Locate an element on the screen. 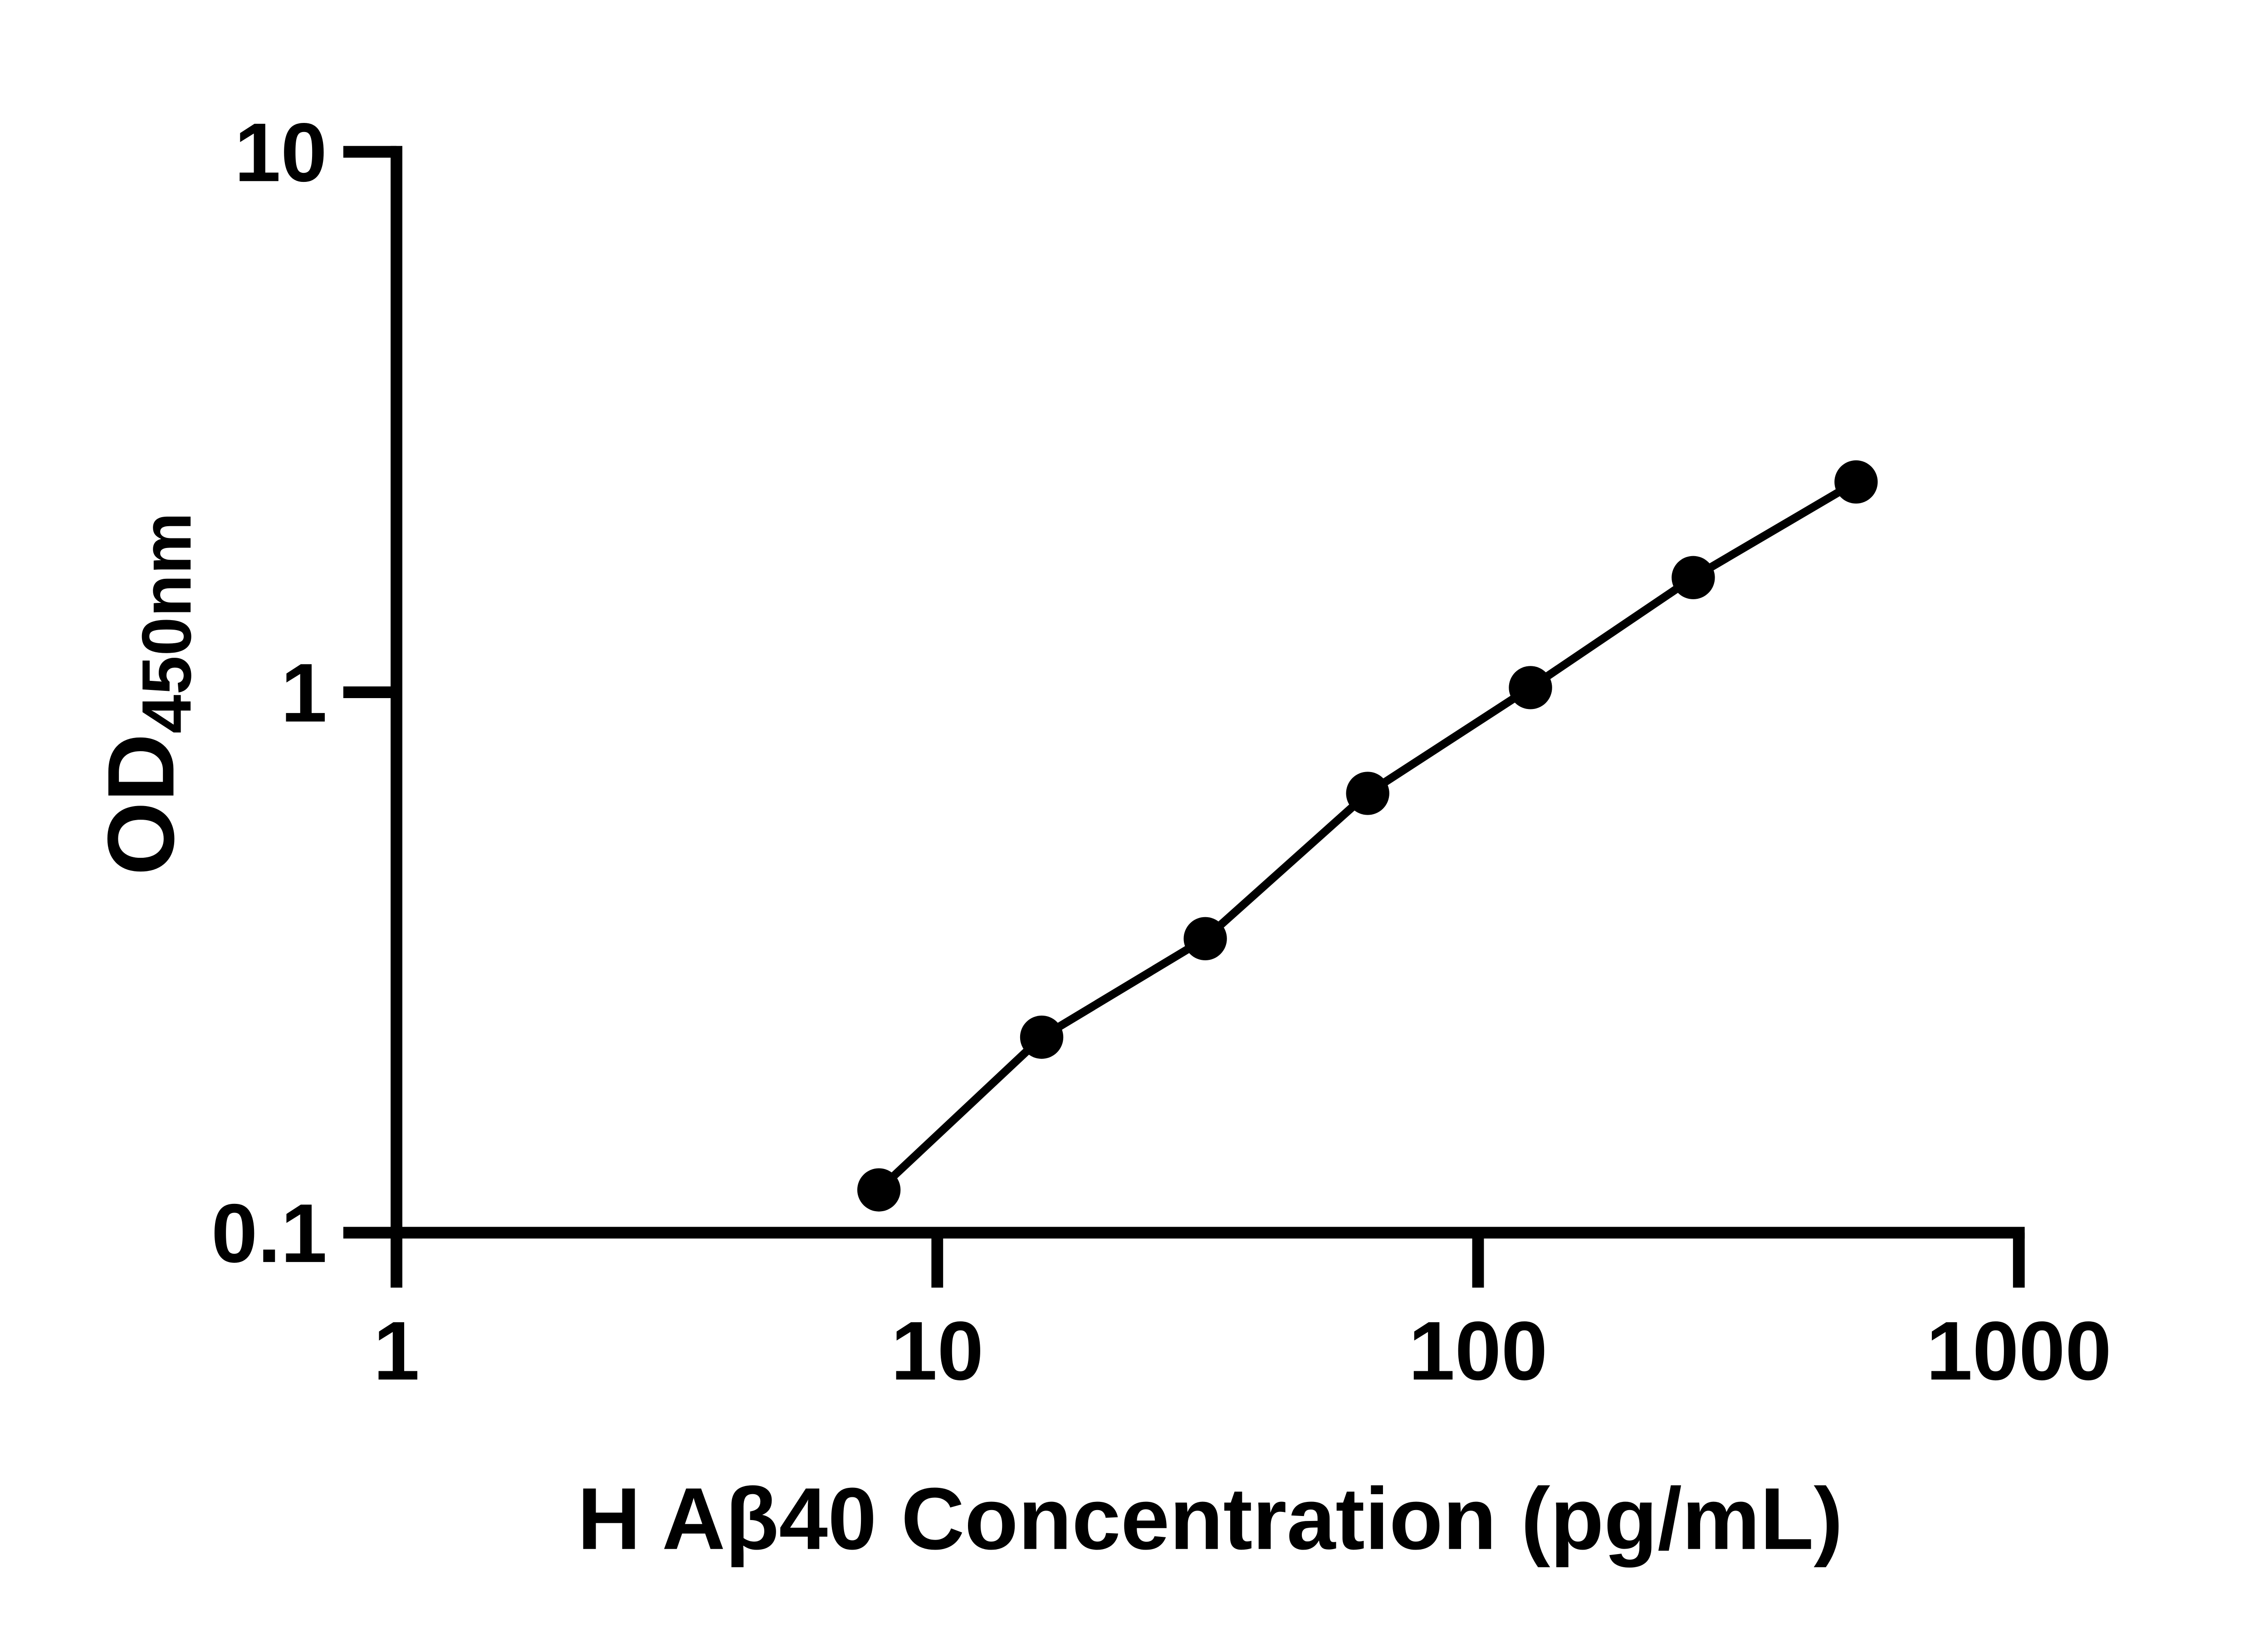 The image size is (2268, 1633). y-axis-title: OD450nm is located at coordinates (147, 693).